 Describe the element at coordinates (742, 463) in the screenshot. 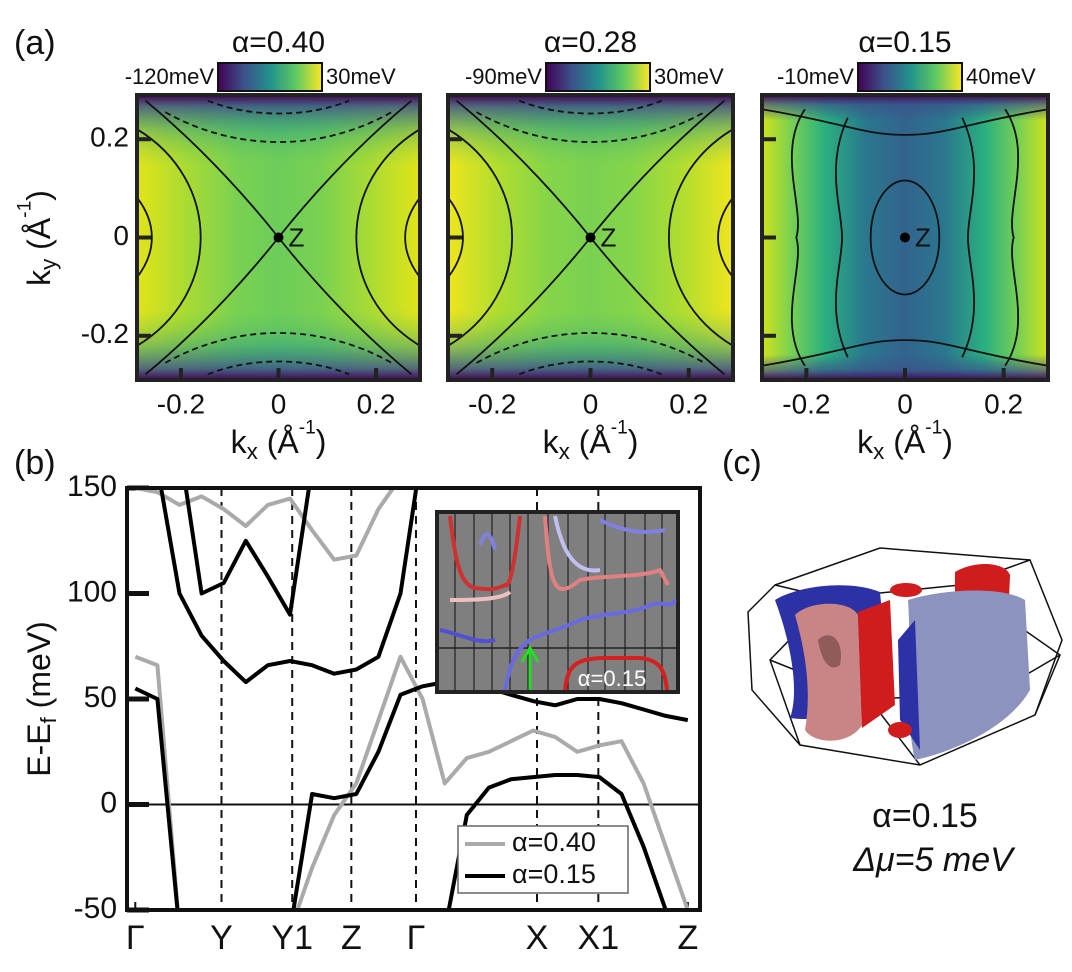

I see `panel-label: (c)` at that location.